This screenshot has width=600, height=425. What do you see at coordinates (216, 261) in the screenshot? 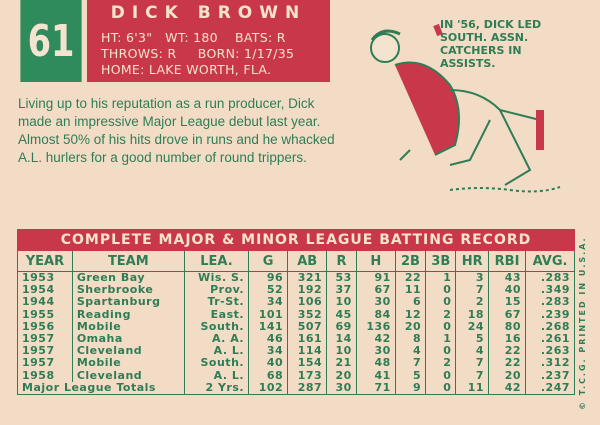
I see `column-header: LEA.` at bounding box center [216, 261].